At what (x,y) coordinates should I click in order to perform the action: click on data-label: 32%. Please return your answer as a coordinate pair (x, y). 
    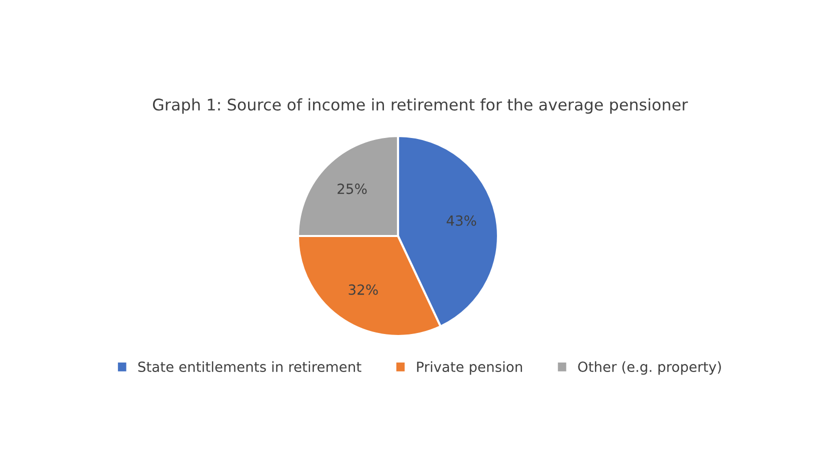
    Looking at the image, I should click on (363, 289).